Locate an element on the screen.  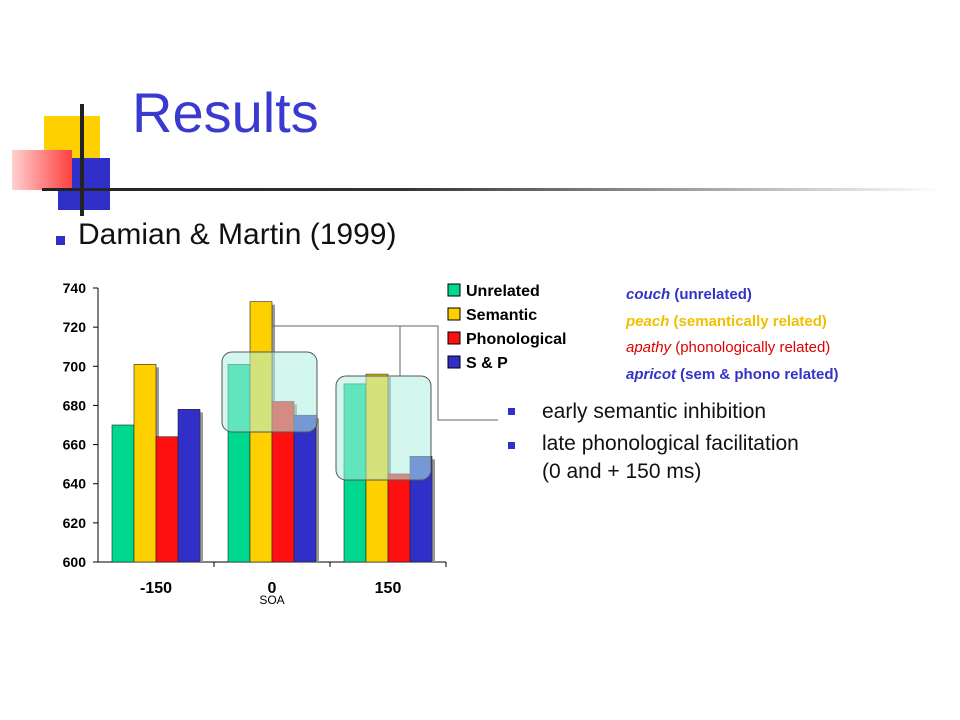
title-divider is located at coordinates (492, 189).